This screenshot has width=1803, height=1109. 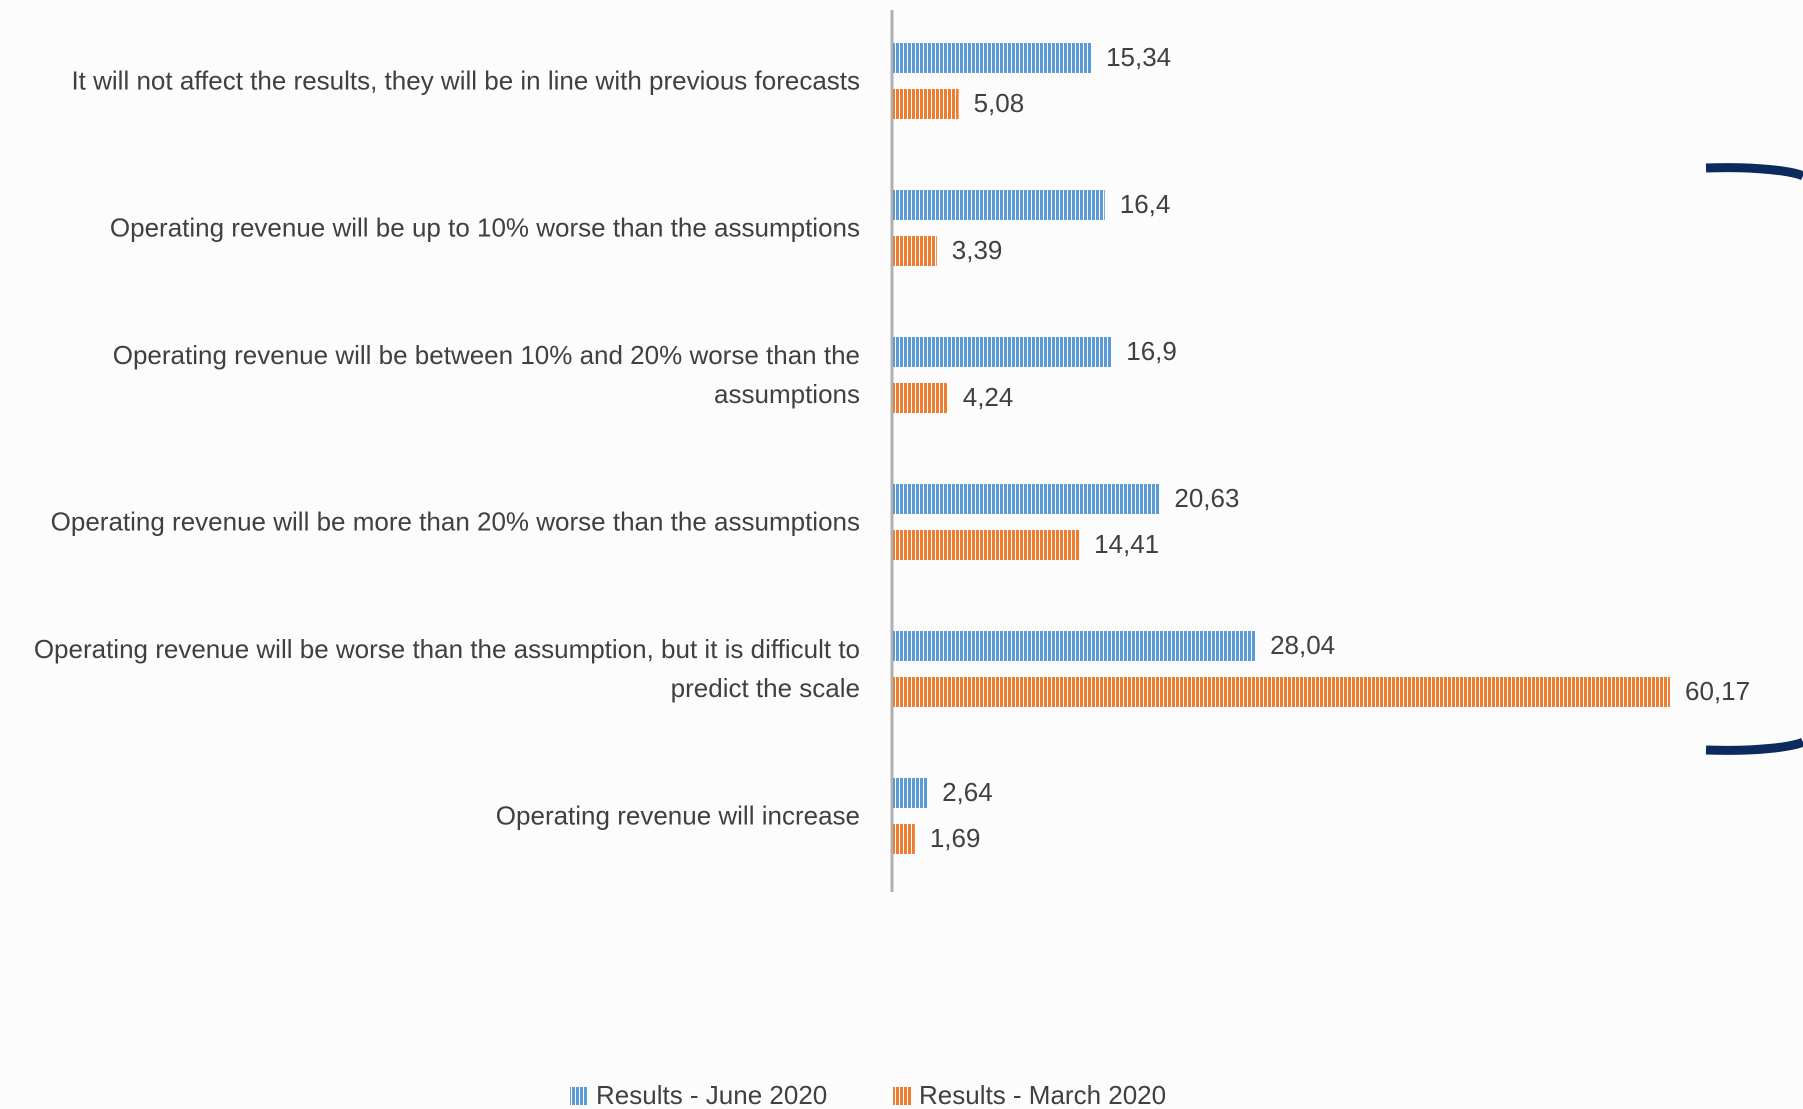 I want to click on legend-label: Results - March 2020, so click(x=1042, y=1094).